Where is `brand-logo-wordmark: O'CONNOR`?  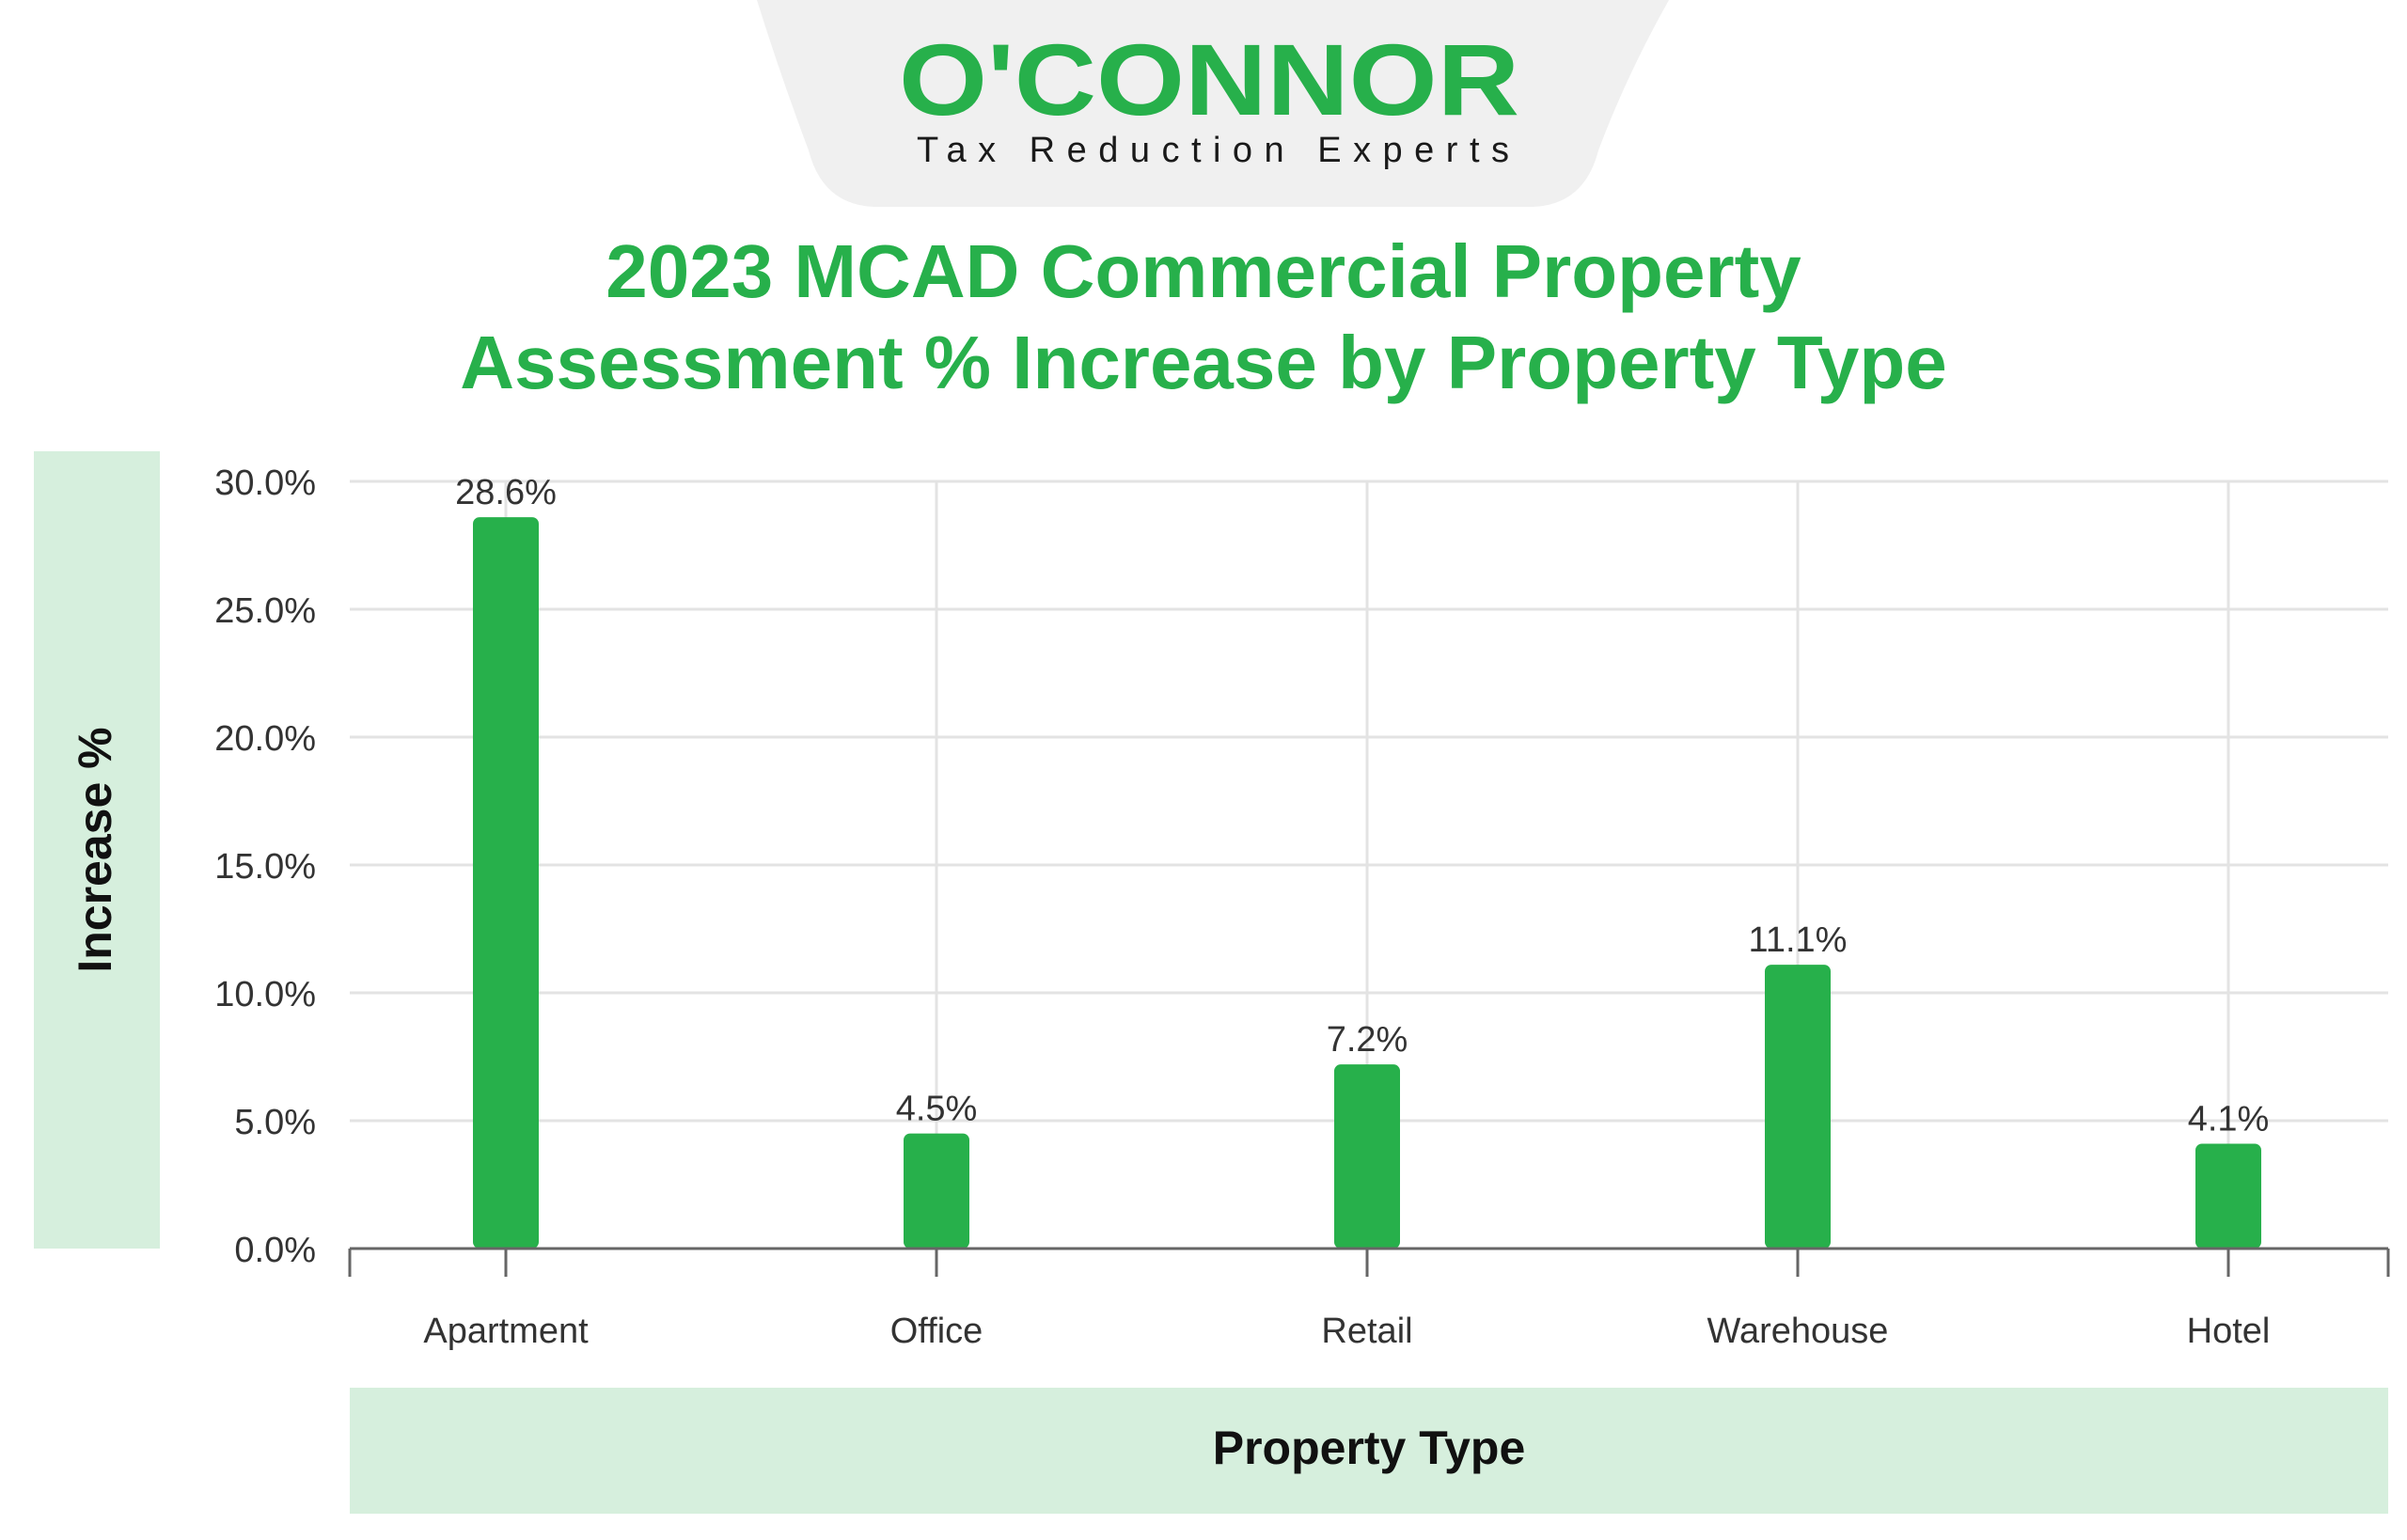
brand-logo-wordmark: O'CONNOR is located at coordinates (1209, 79).